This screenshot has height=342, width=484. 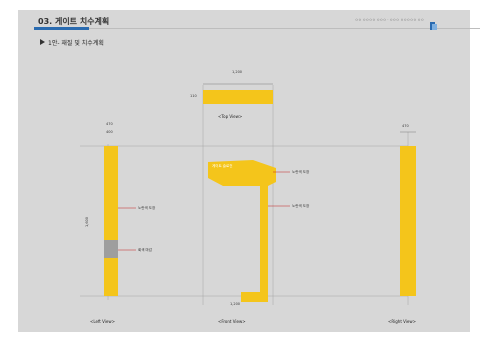 I want to click on page-subtitle: 1안- 재질 및 치수계획, so click(x=76, y=43).